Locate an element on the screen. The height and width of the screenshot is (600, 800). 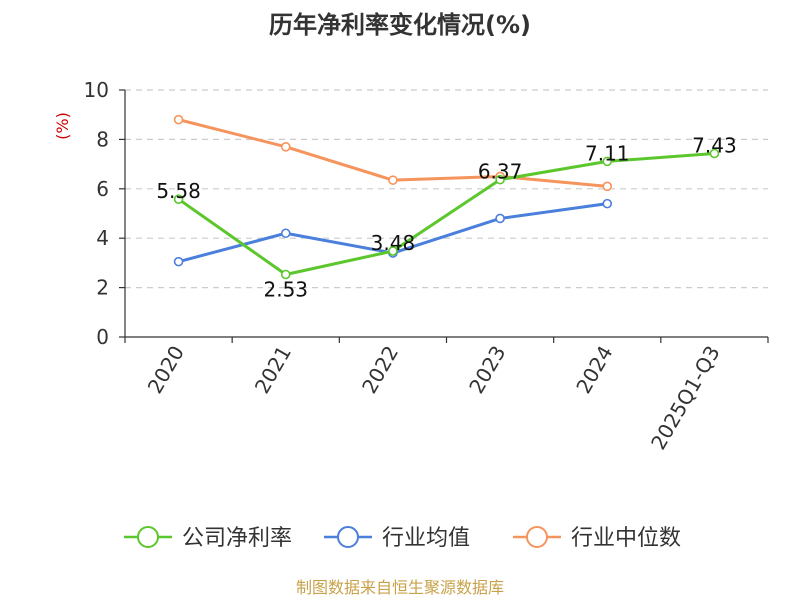
legend: 公司净利率 行业均值 行业中位数 is located at coordinates (402, 538).